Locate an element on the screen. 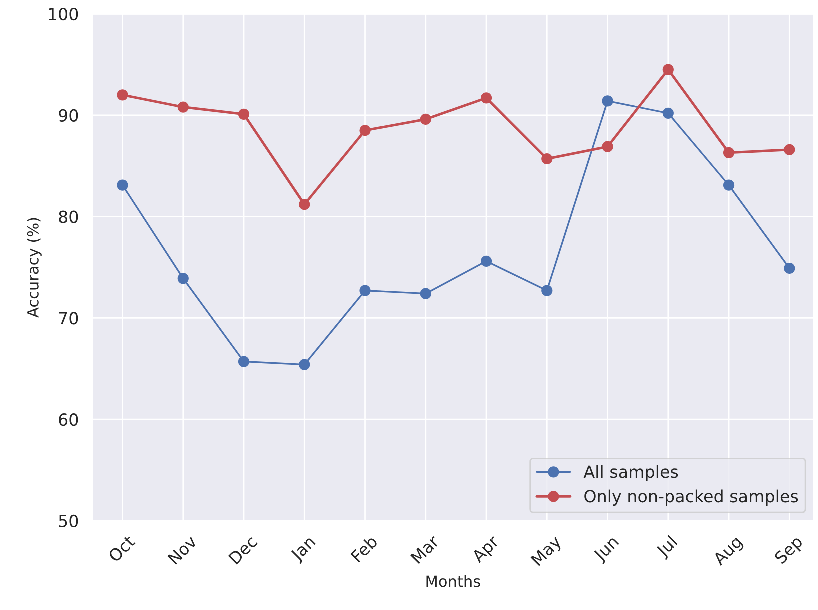 This screenshot has width=818, height=610. x-tick-label: Mar is located at coordinates (425, 549).